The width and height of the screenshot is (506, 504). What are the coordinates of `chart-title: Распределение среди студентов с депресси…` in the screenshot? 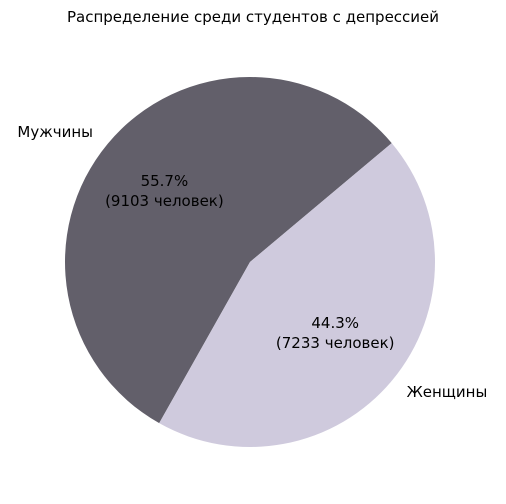 It's located at (253, 17).